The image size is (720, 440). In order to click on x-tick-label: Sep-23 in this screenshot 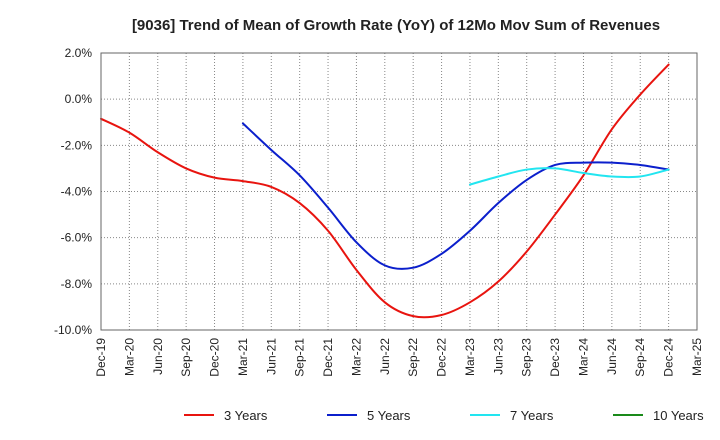, I will do `click(527, 357)`.